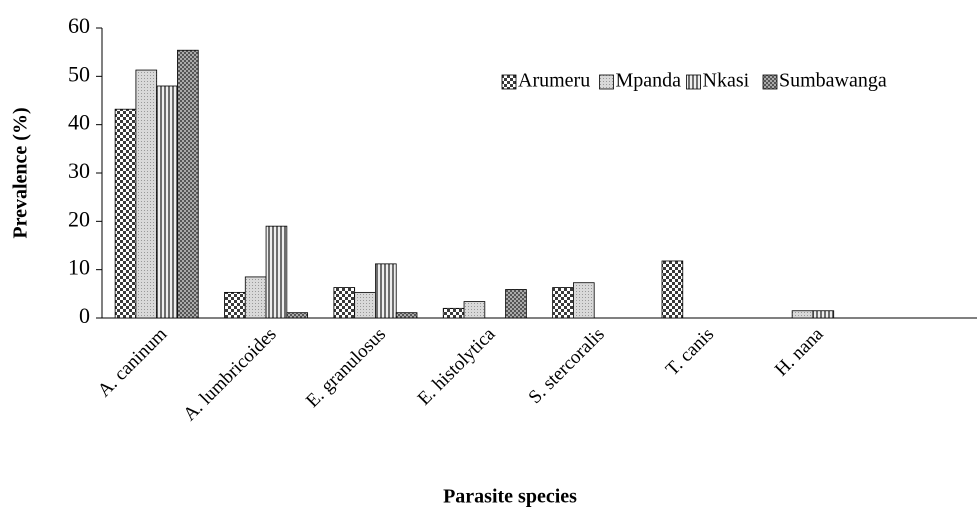 This screenshot has height=513, width=977. I want to click on x-axis-title: Parasite species, so click(510, 497).